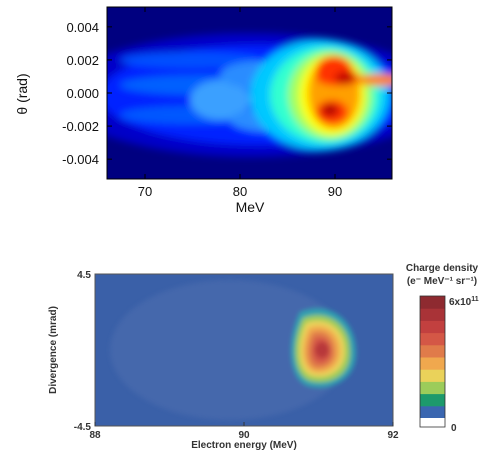 This screenshot has height=467, width=489. Describe the element at coordinates (22, 93) in the screenshot. I see `top-y-axis-label: θ (rad)` at that location.